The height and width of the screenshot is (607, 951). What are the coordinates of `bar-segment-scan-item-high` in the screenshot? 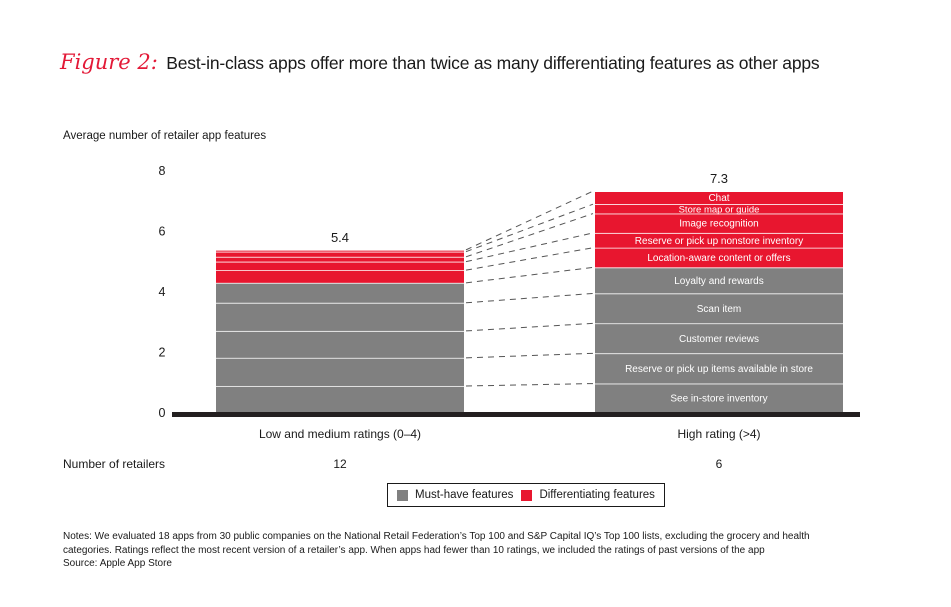 It's located at (719, 308).